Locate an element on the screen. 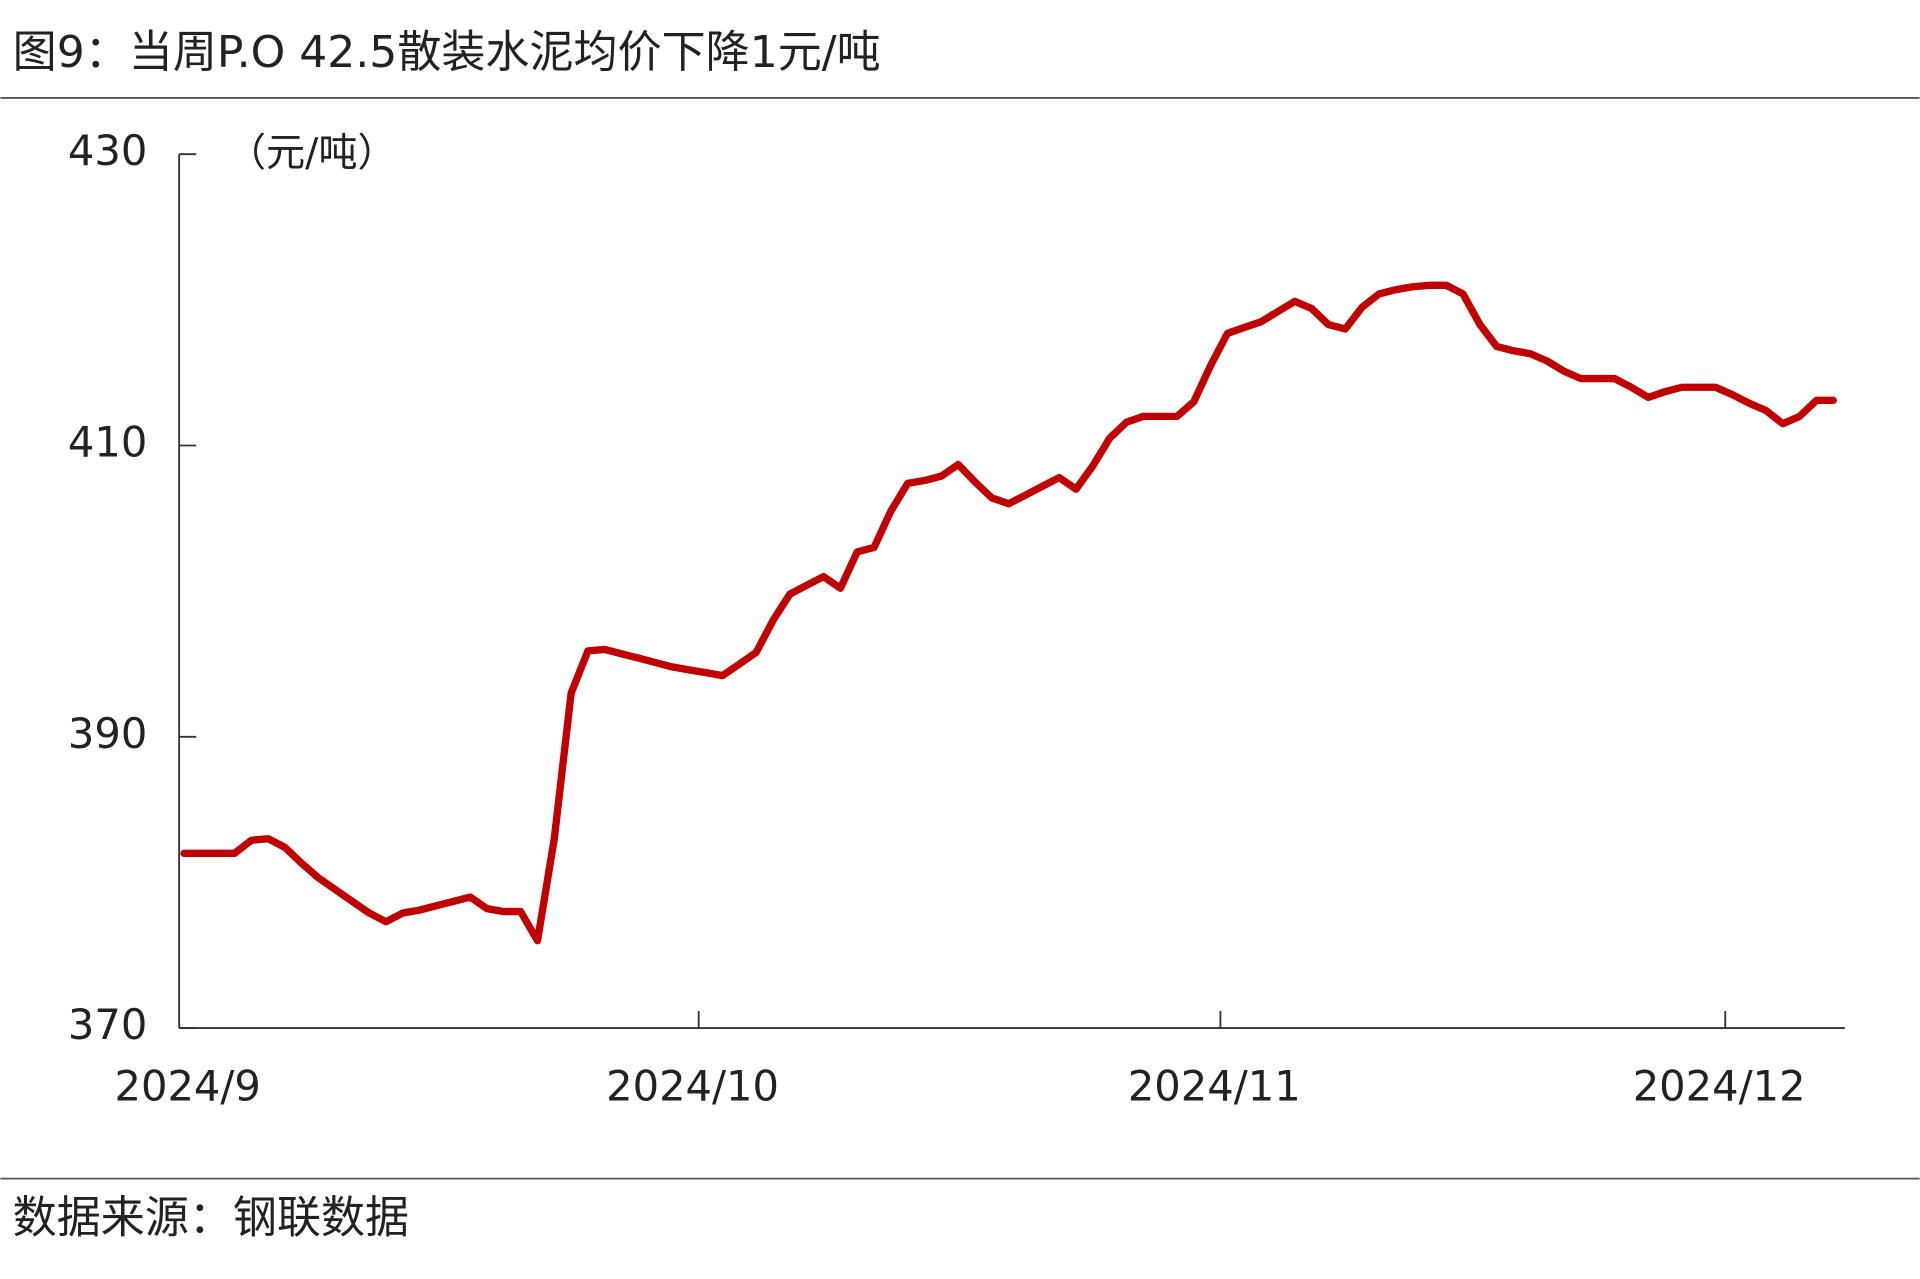 The height and width of the screenshot is (1279, 1920). source-note: 数据来源：钢联数据 is located at coordinates (211, 1217).